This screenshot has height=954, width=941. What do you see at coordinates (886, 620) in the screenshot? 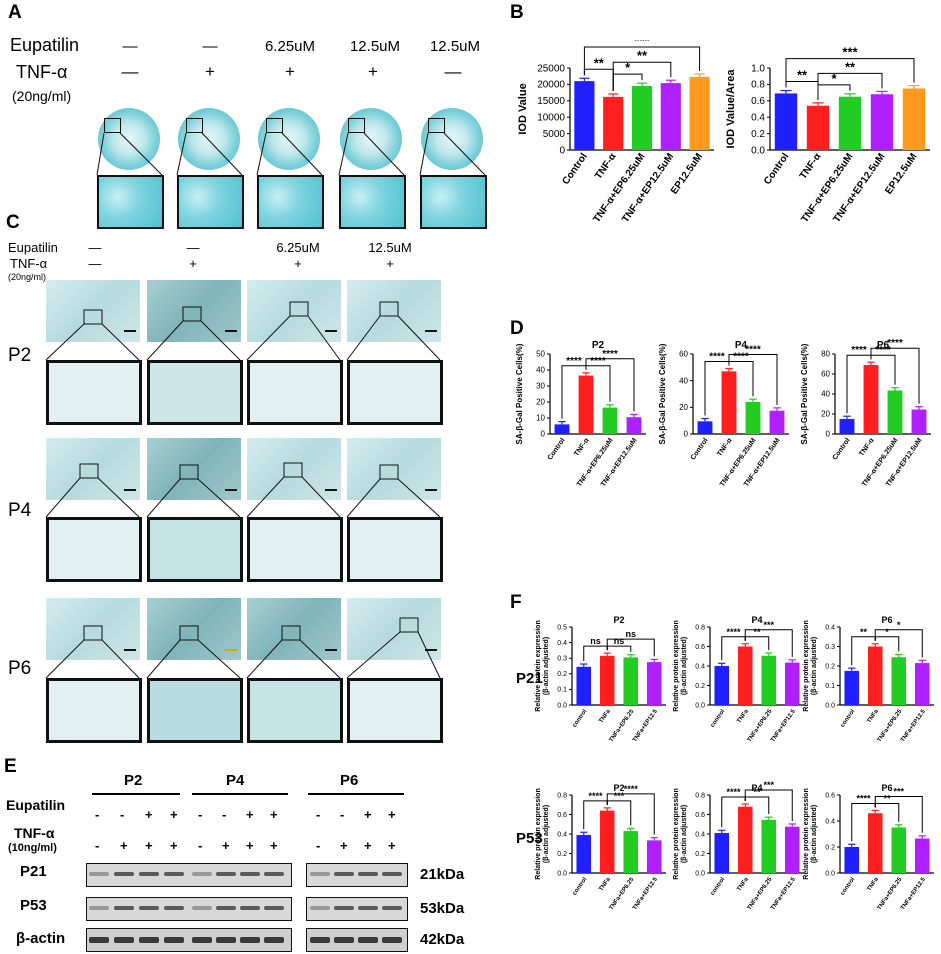
I see `chart-title: P6` at bounding box center [886, 620].